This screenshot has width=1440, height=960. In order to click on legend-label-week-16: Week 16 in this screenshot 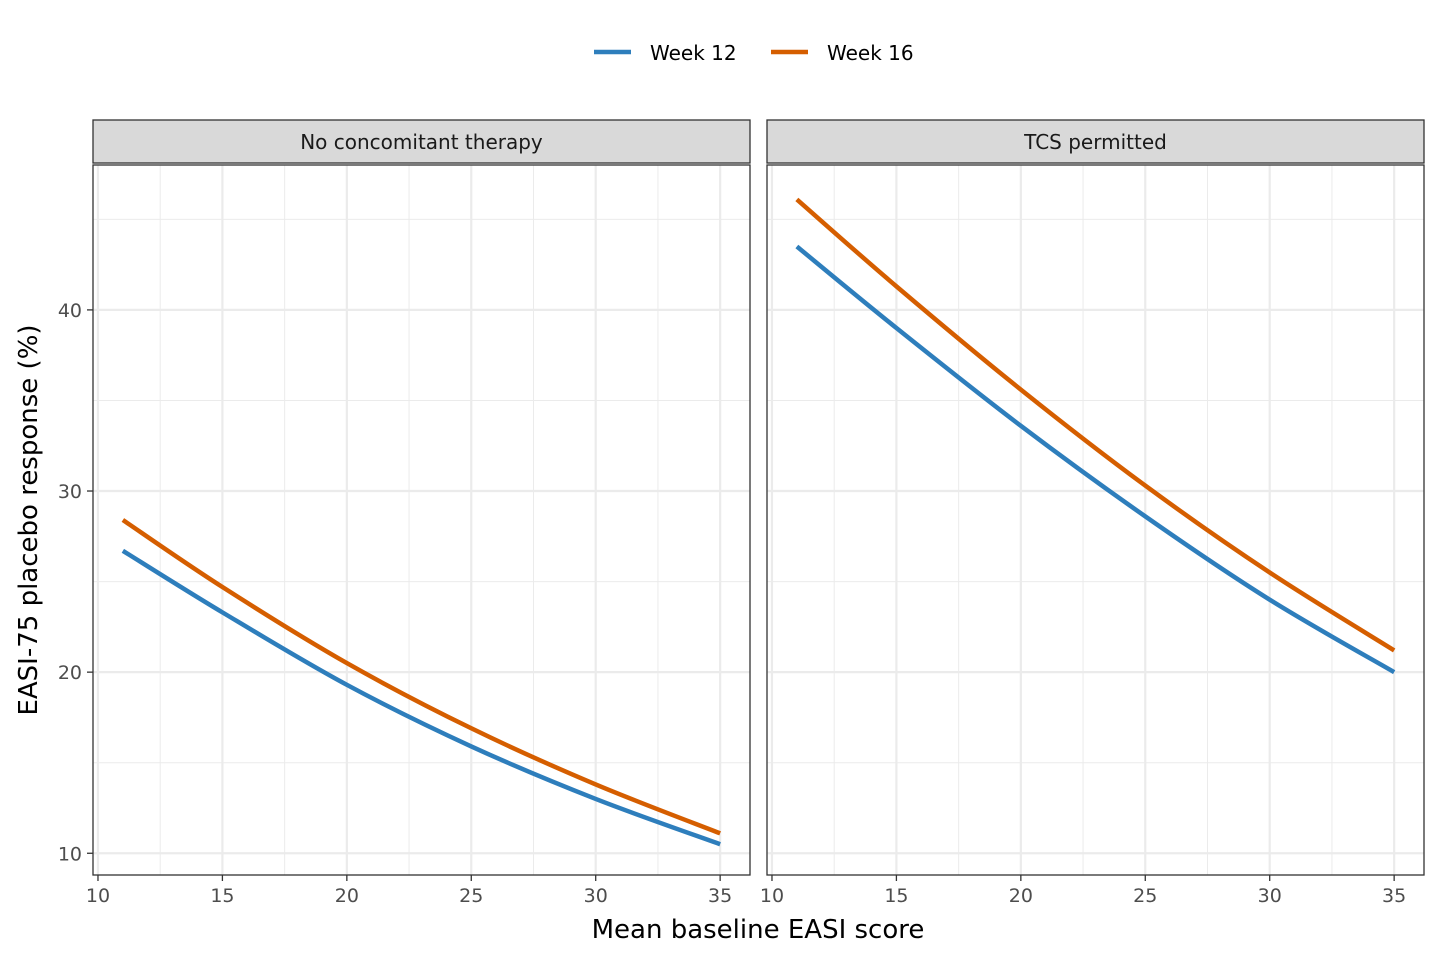, I will do `click(870, 53)`.